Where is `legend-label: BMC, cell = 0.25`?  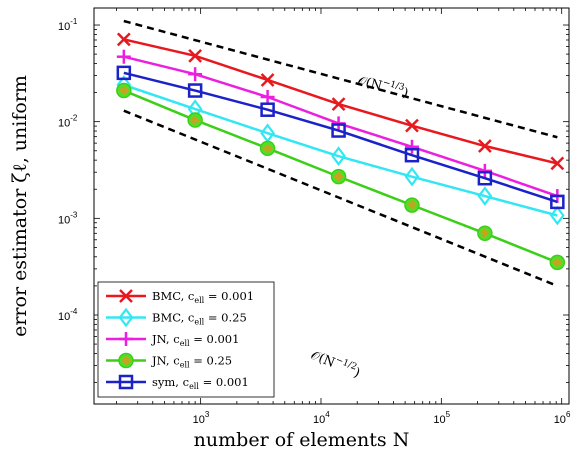
legend-label: BMC, cell = 0.25 is located at coordinates (199, 319).